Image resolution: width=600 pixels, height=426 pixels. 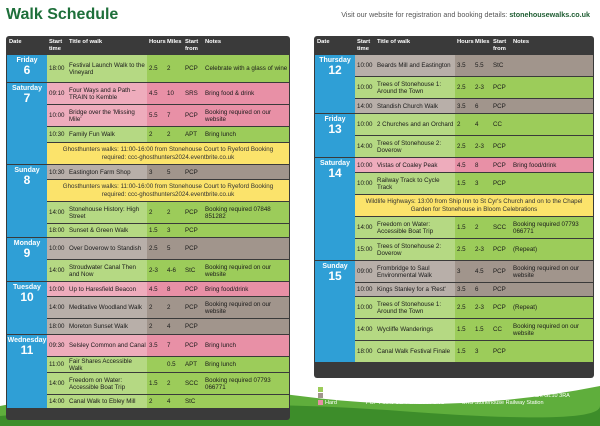 What do you see at coordinates (365, 351) in the screenshot?
I see `start-time: 18:00` at bounding box center [365, 351].